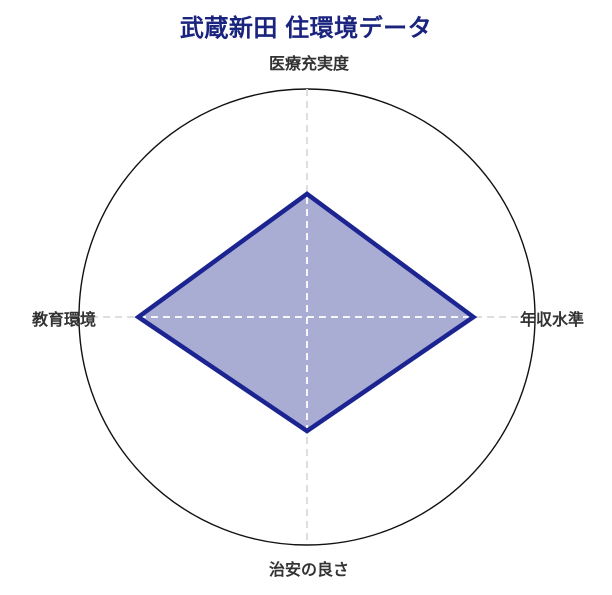 This screenshot has width=612, height=595. What do you see at coordinates (63, 320) in the screenshot?
I see `axis-label-education: 教育環境` at bounding box center [63, 320].